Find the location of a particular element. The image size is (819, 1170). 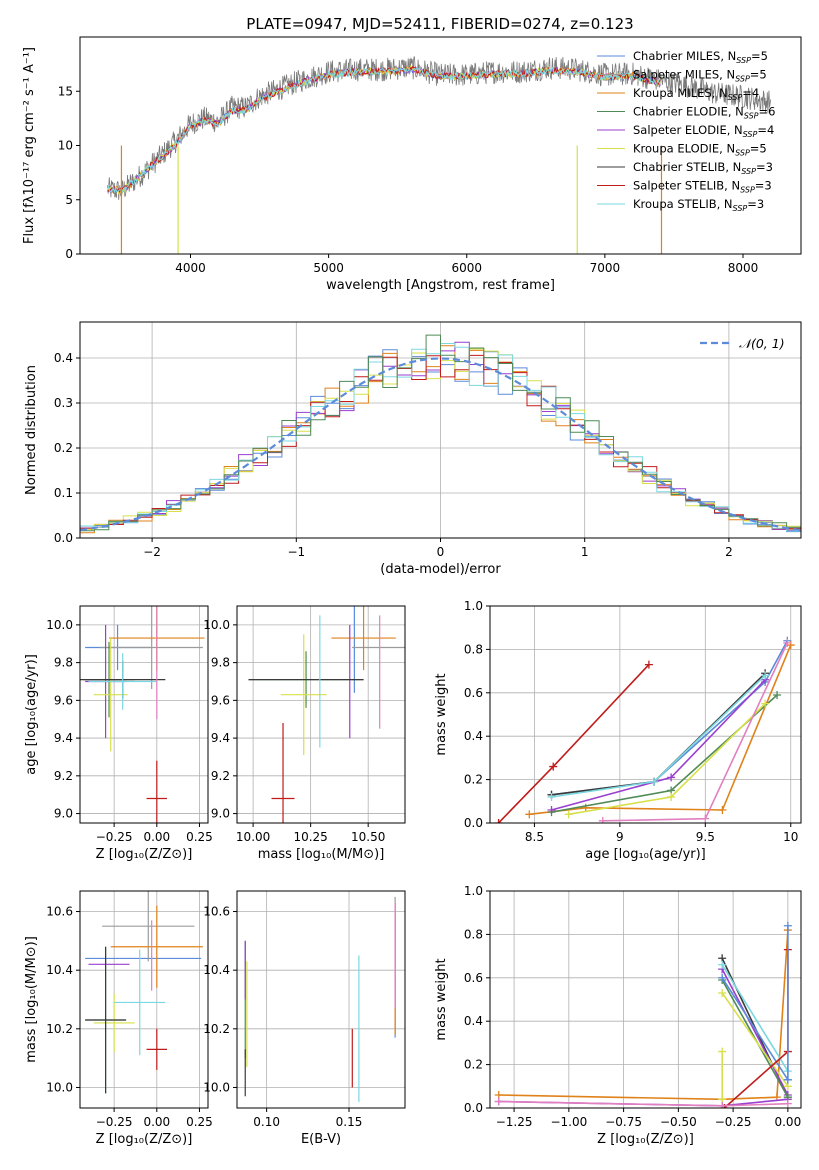

normal-curve is located at coordinates (440, 444).